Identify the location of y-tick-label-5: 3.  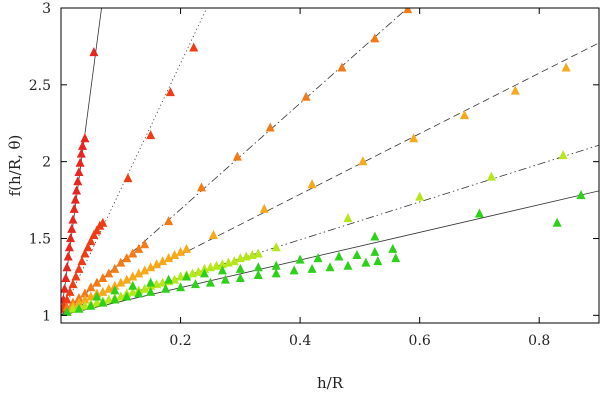
(46, 9).